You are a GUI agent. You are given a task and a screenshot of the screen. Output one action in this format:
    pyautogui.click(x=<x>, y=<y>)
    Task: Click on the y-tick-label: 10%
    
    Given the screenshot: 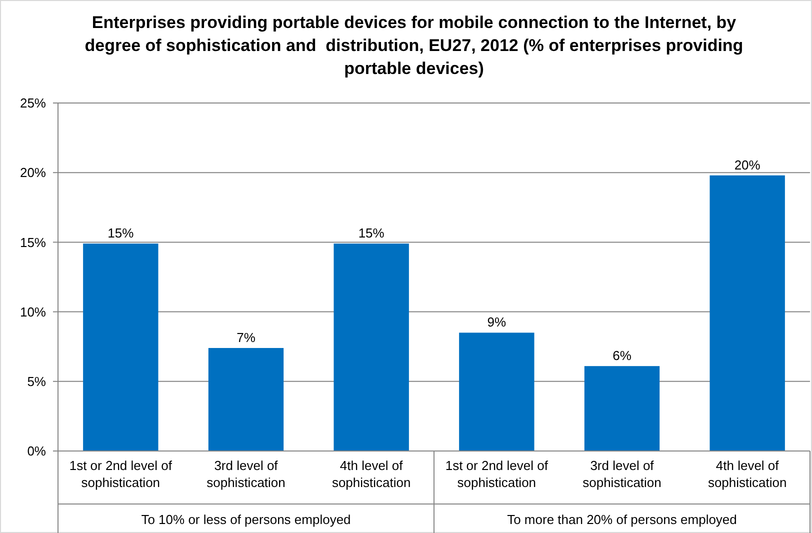 What is the action you would take?
    pyautogui.click(x=33, y=312)
    